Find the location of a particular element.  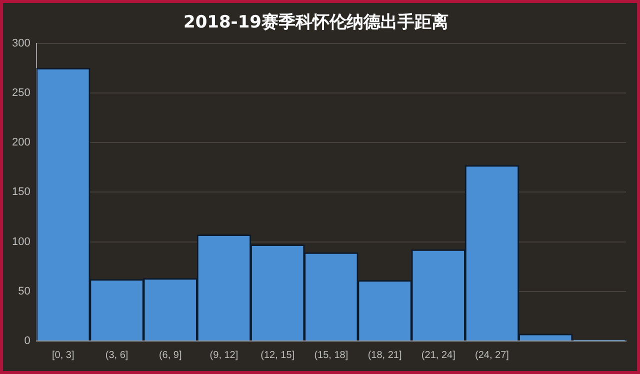

x-tick-label: (3, 6] is located at coordinates (116, 355).